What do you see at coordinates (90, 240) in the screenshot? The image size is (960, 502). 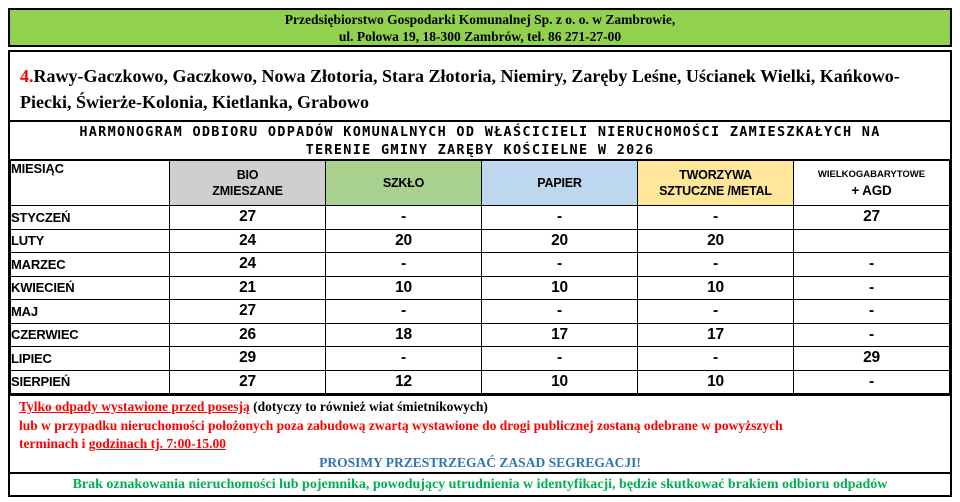 I see `month-cell: LUTY` at bounding box center [90, 240].